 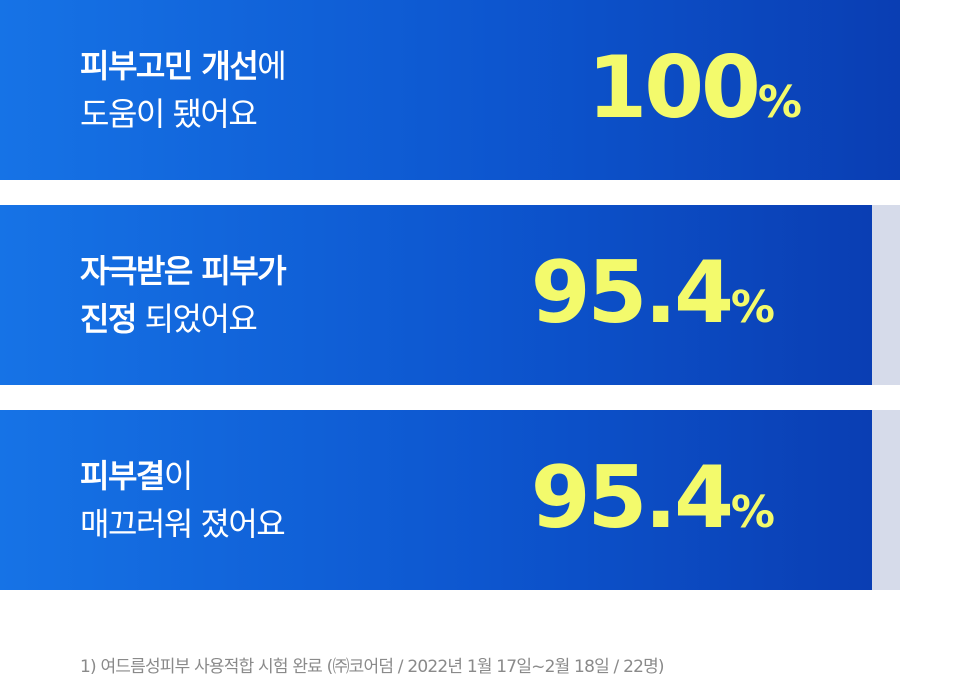 I want to click on caption-text: 이, so click(x=178, y=476).